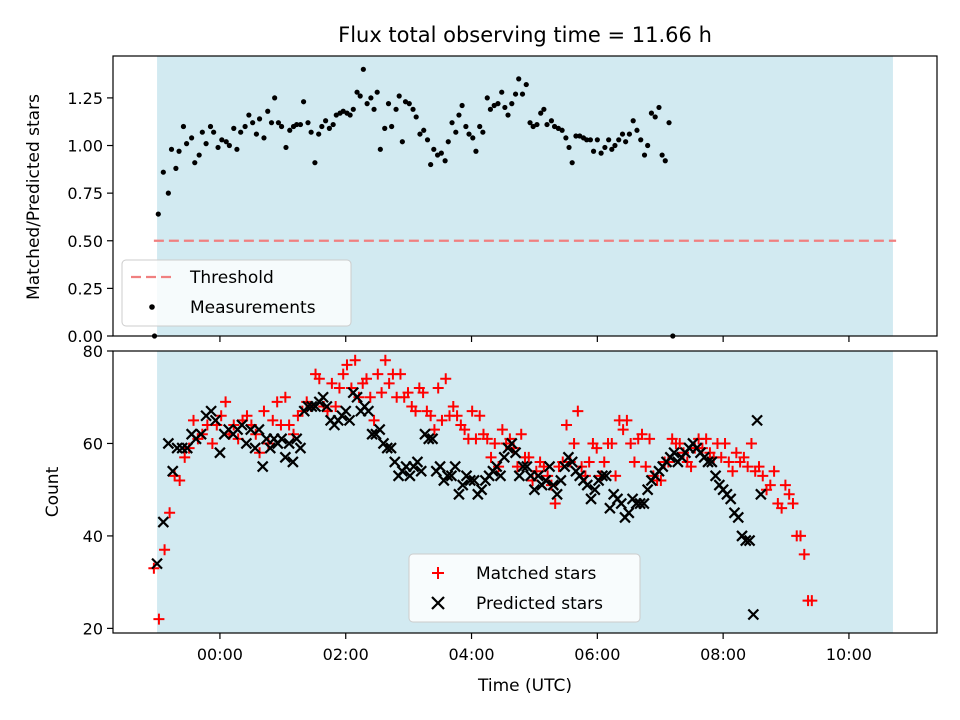 The width and height of the screenshot is (960, 720). What do you see at coordinates (85, 193) in the screenshot?
I see `top-y-tick-label: 0.75` at bounding box center [85, 193].